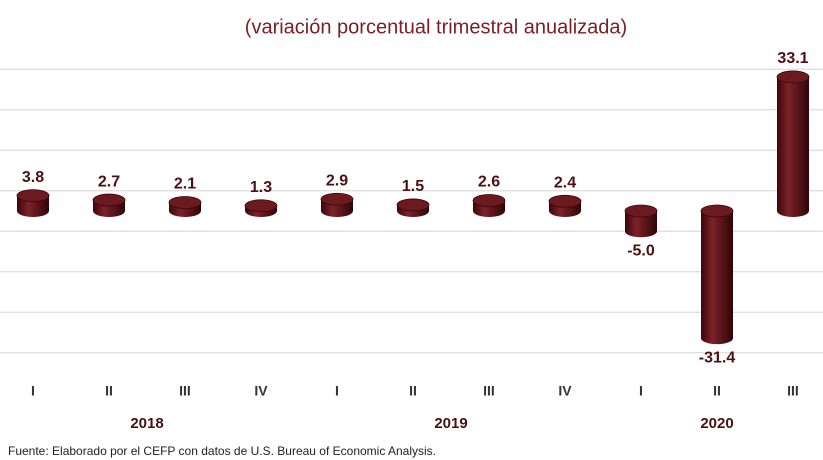 This screenshot has height=460, width=823. What do you see at coordinates (109, 181) in the screenshot?
I see `value-label: 2.7` at bounding box center [109, 181].